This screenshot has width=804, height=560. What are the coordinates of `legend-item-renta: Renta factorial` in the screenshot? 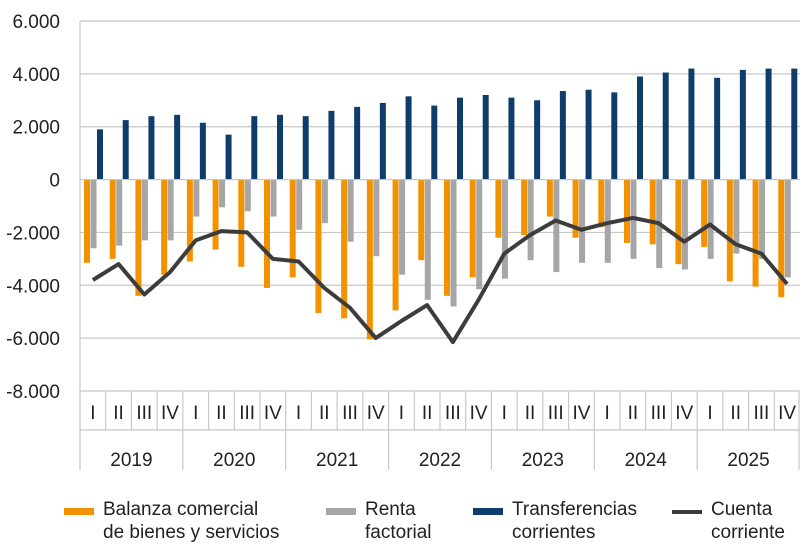 It's located at (379, 521).